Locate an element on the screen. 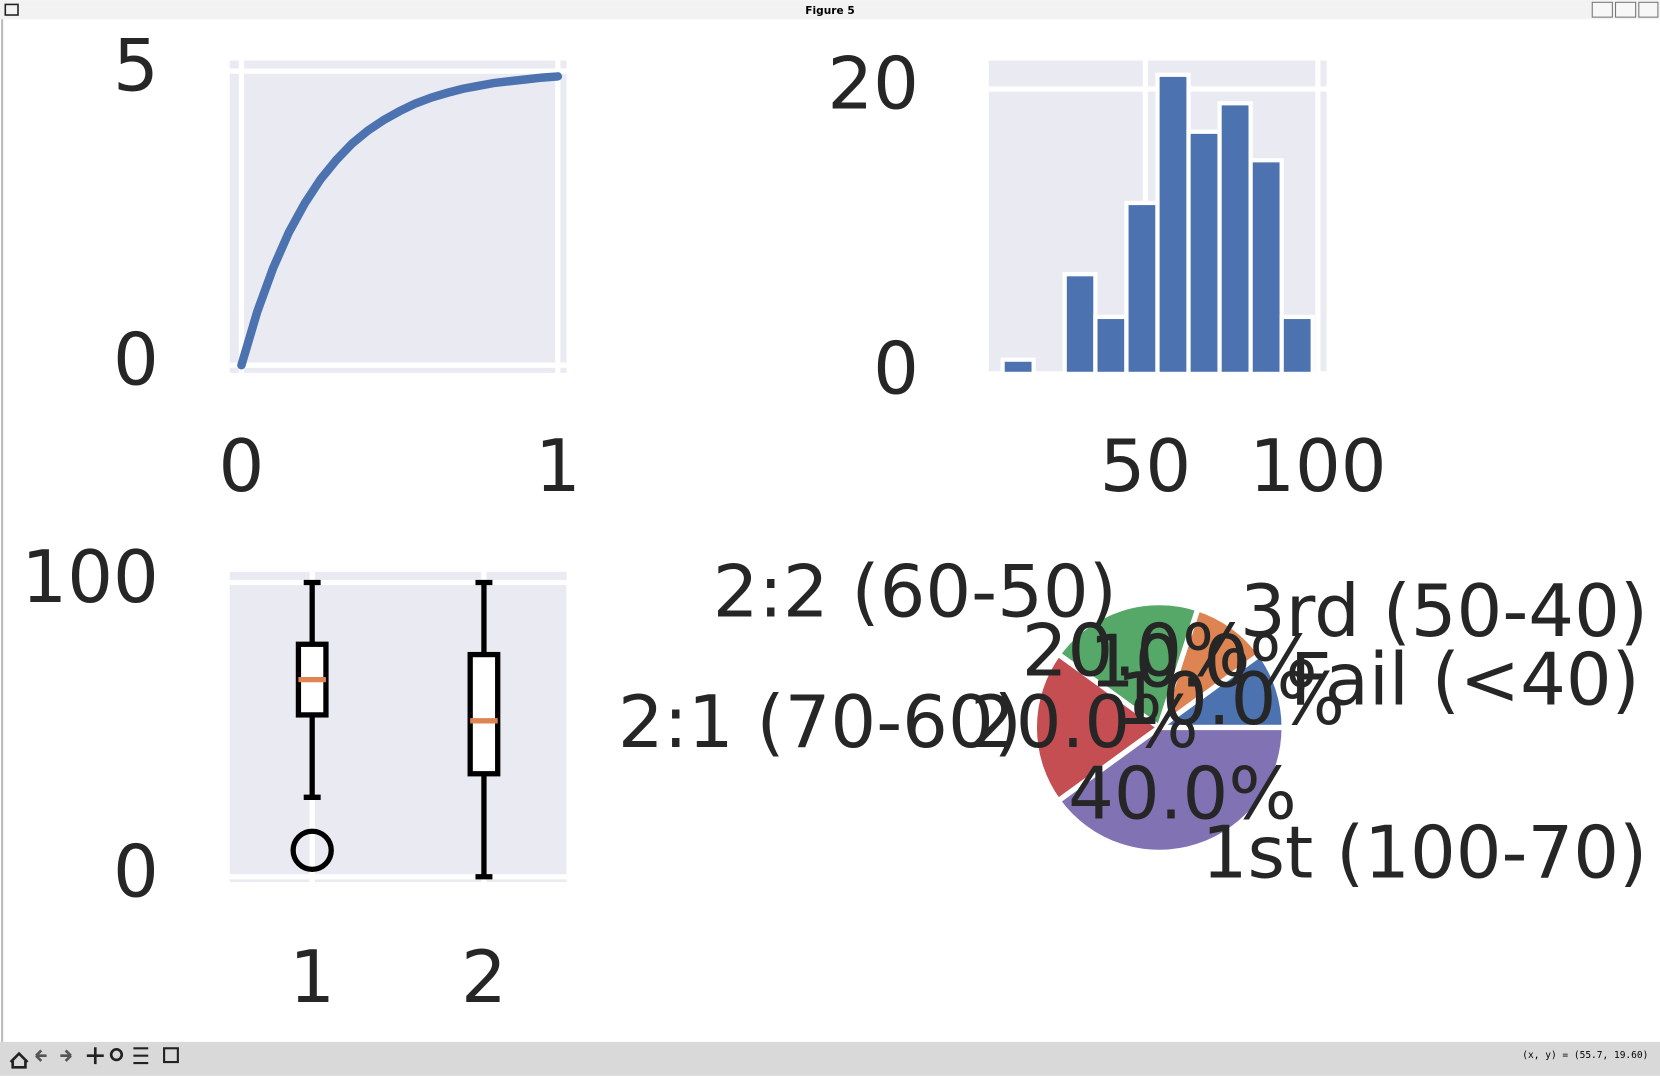 Image resolution: width=1660 pixels, height=1076 pixels. toolbar is located at coordinates (830, 1058).